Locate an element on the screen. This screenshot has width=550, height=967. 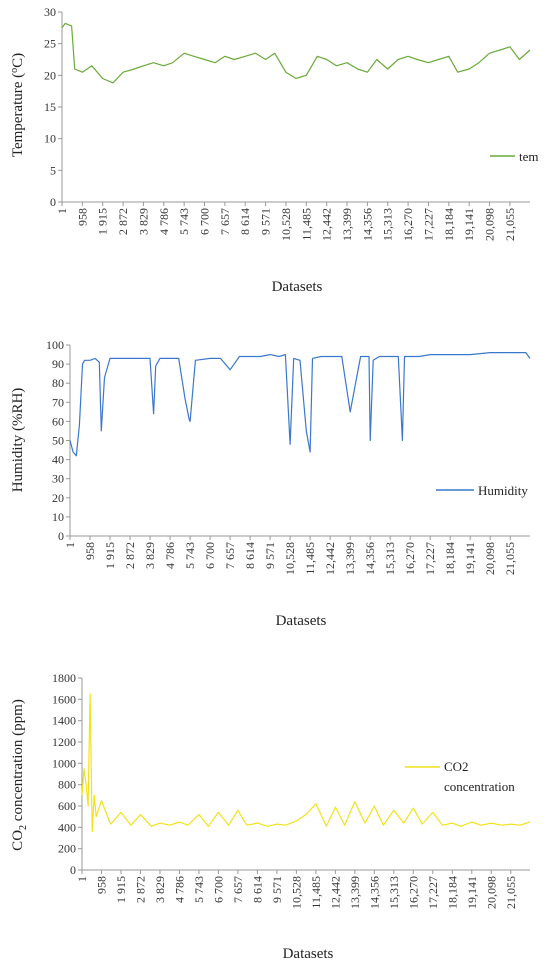
humidity-x-tick-label: 3 829 is located at coordinates (150, 555).